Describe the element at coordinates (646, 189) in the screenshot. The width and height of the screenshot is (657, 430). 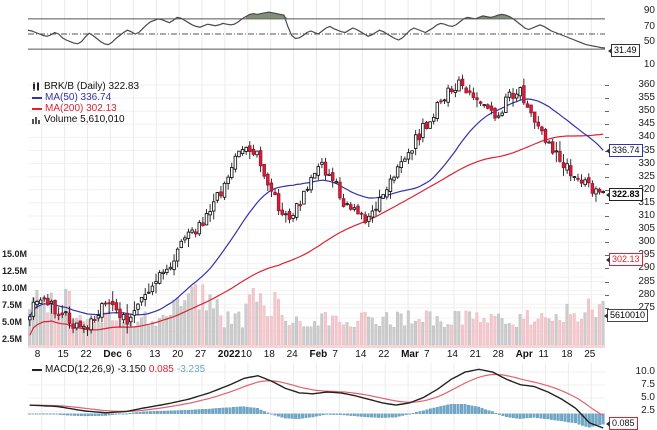
I see `price-tick: 320` at that location.